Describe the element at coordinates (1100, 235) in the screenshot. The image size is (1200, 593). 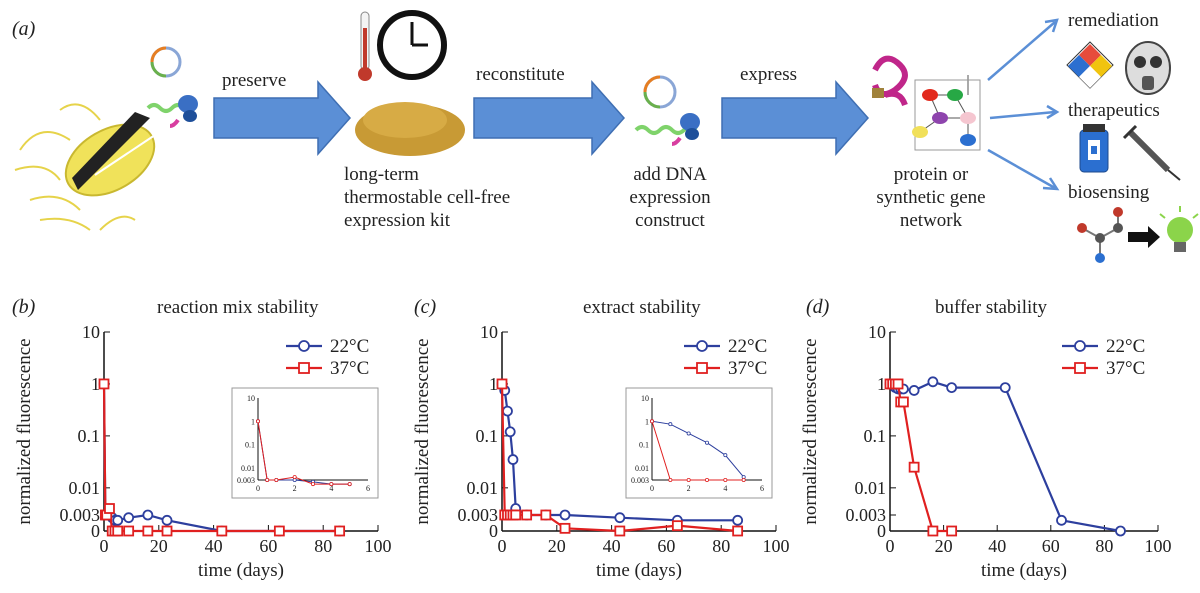
I see `molecule-icon` at that location.